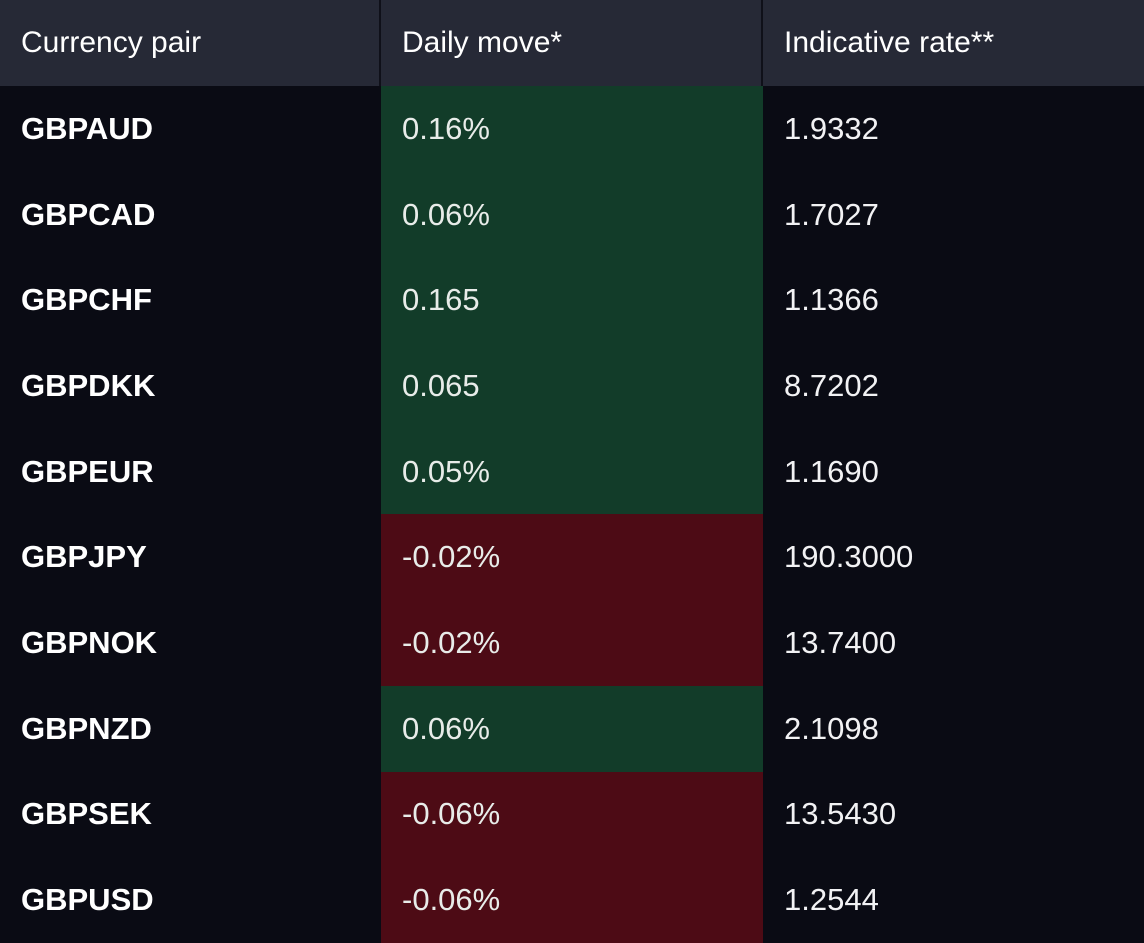  I want to click on daily-move-cell: 0.165, so click(572, 300).